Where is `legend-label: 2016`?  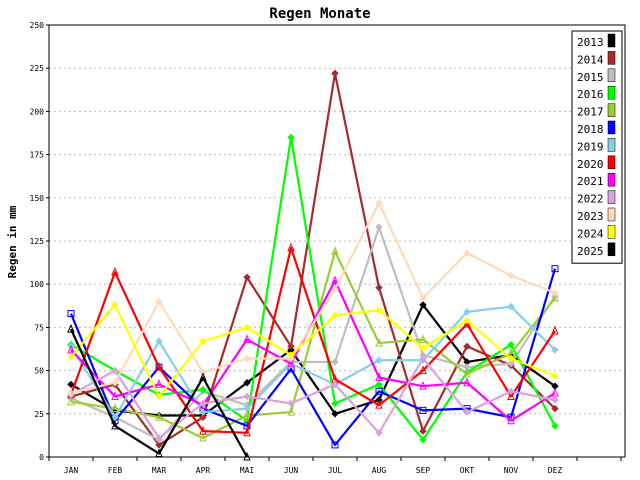 legend-label: 2016 is located at coordinates (590, 94).